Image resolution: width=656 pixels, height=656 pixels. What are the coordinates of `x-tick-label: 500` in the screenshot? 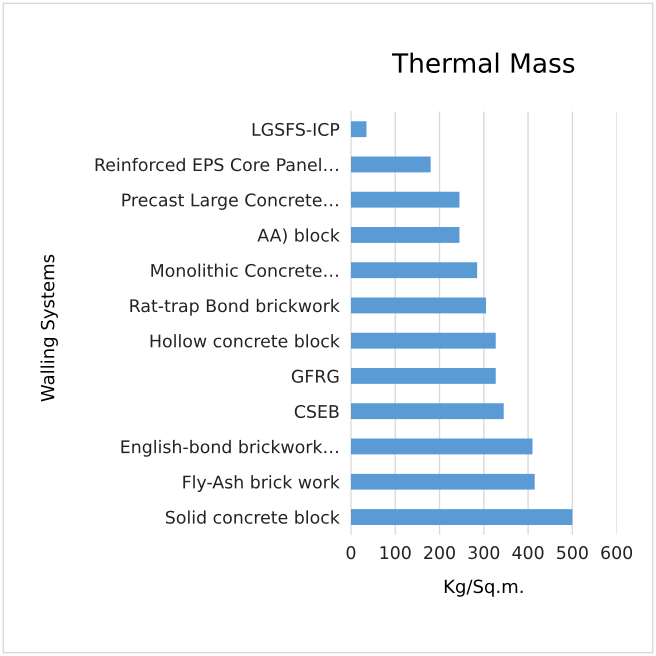 It's located at (572, 553).